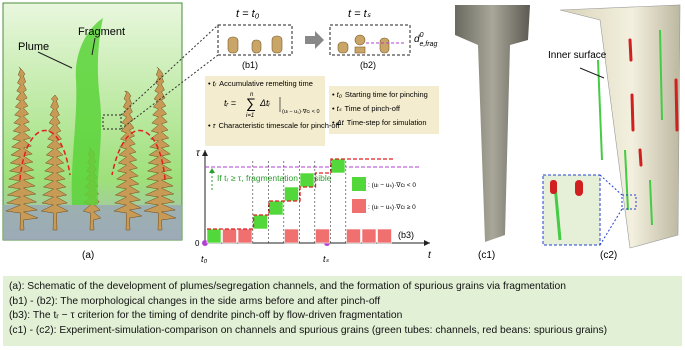 The image size is (685, 350). What do you see at coordinates (212, 170) in the screenshot?
I see `criterion-head` at bounding box center [212, 170].